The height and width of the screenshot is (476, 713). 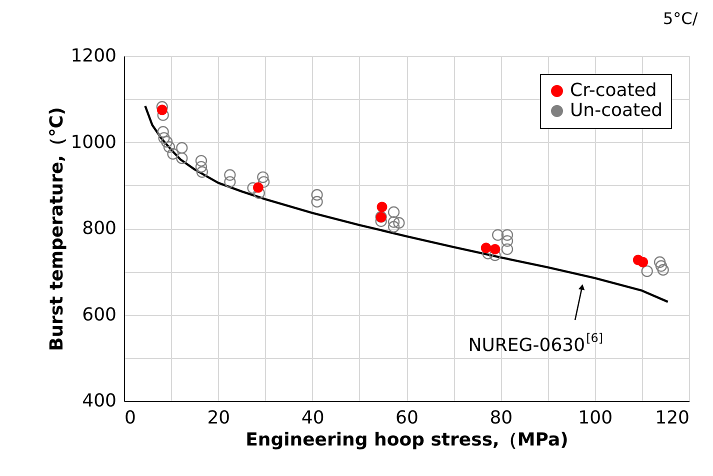 What do you see at coordinates (93, 56) in the screenshot?
I see `y-tick-label: 1200` at bounding box center [93, 56].